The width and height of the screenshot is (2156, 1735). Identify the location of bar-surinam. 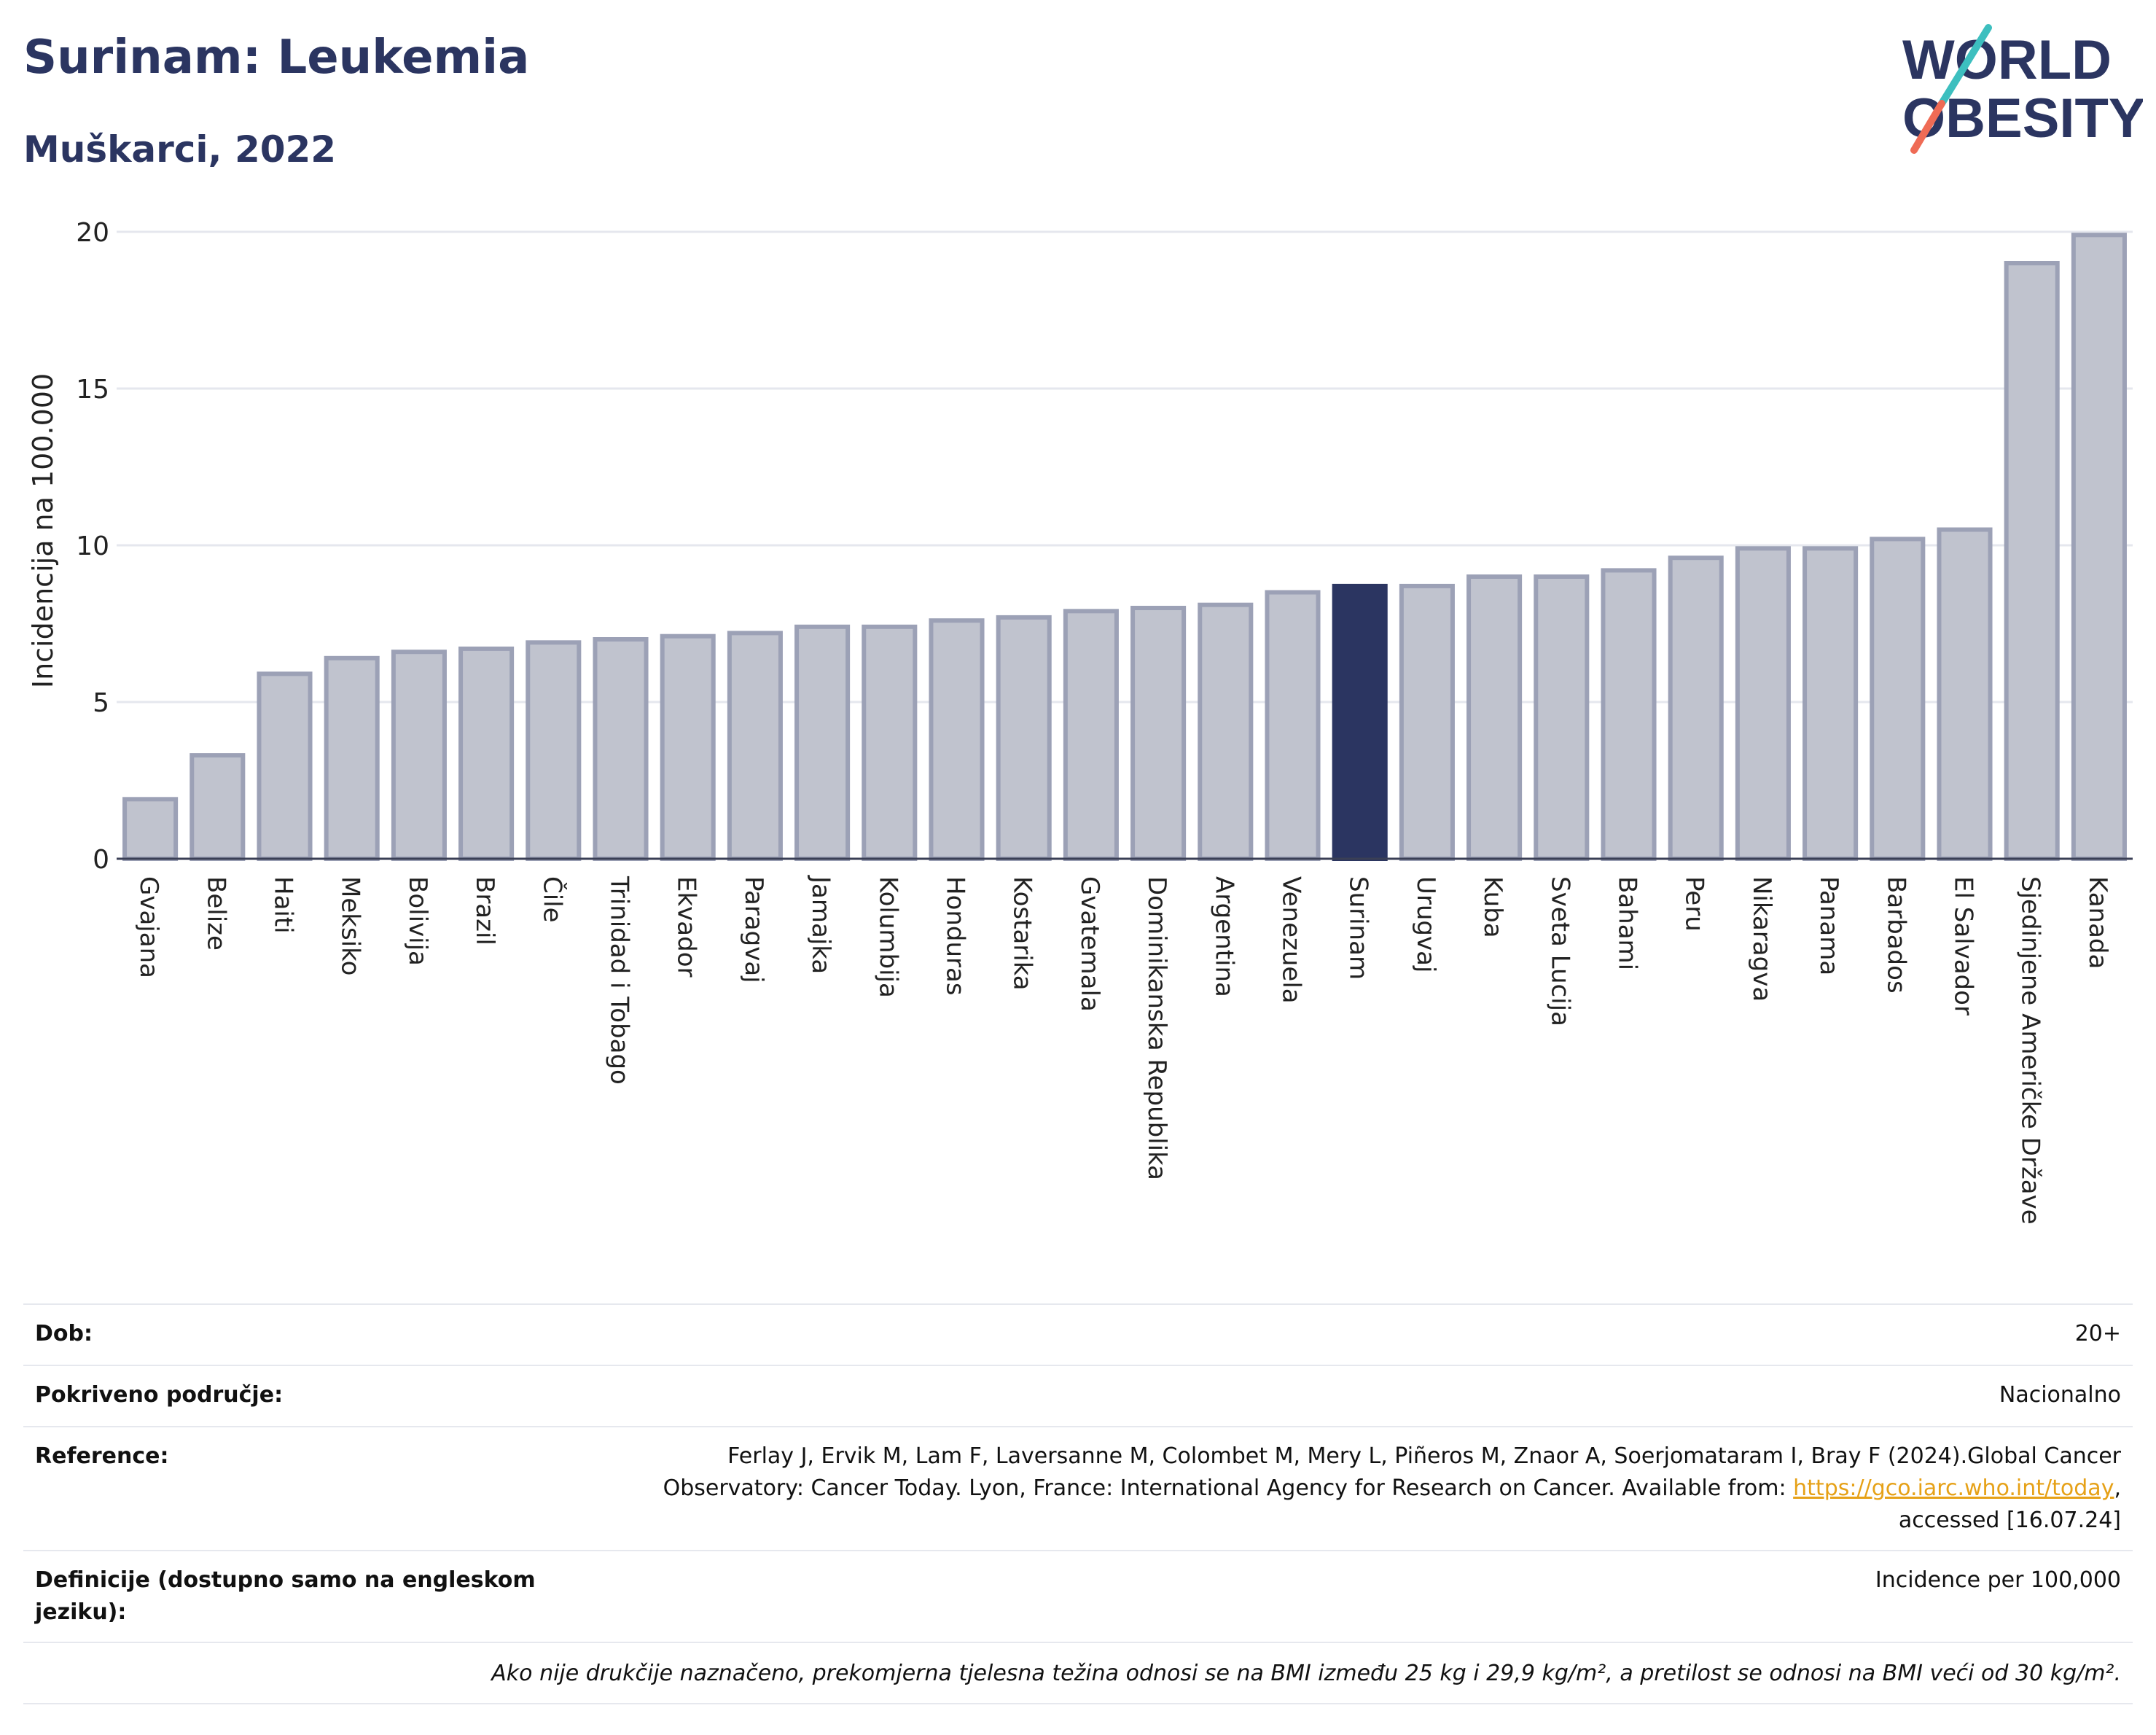
(1360, 722).